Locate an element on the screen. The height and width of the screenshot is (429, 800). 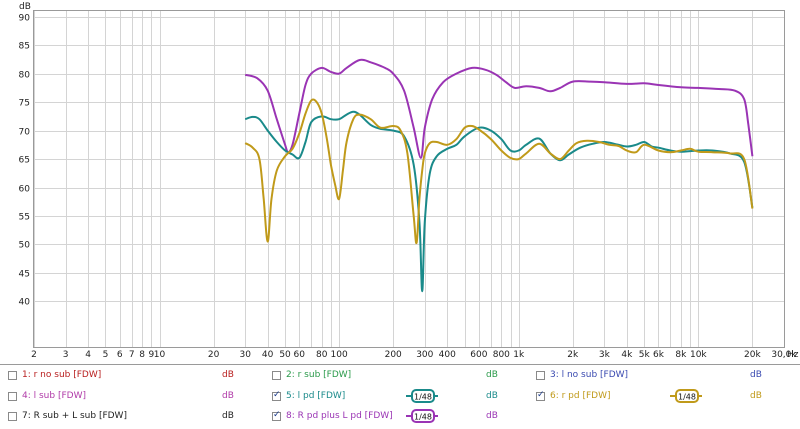
x-tick-label: 200 is located at coordinates (393, 355).